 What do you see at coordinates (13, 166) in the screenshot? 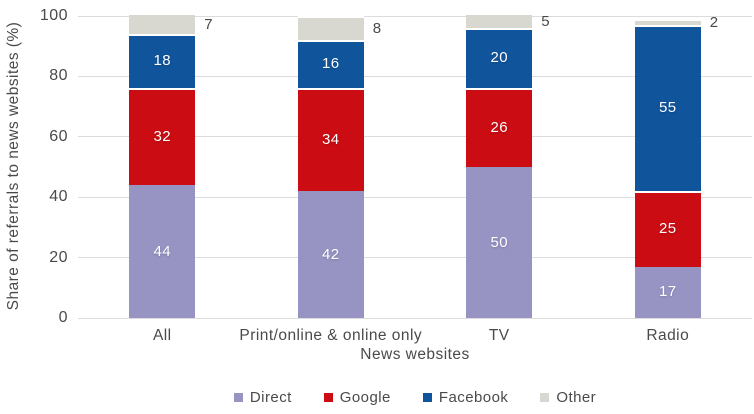
I see `y-axis-title: Share of referrals to news websites (%)` at bounding box center [13, 166].